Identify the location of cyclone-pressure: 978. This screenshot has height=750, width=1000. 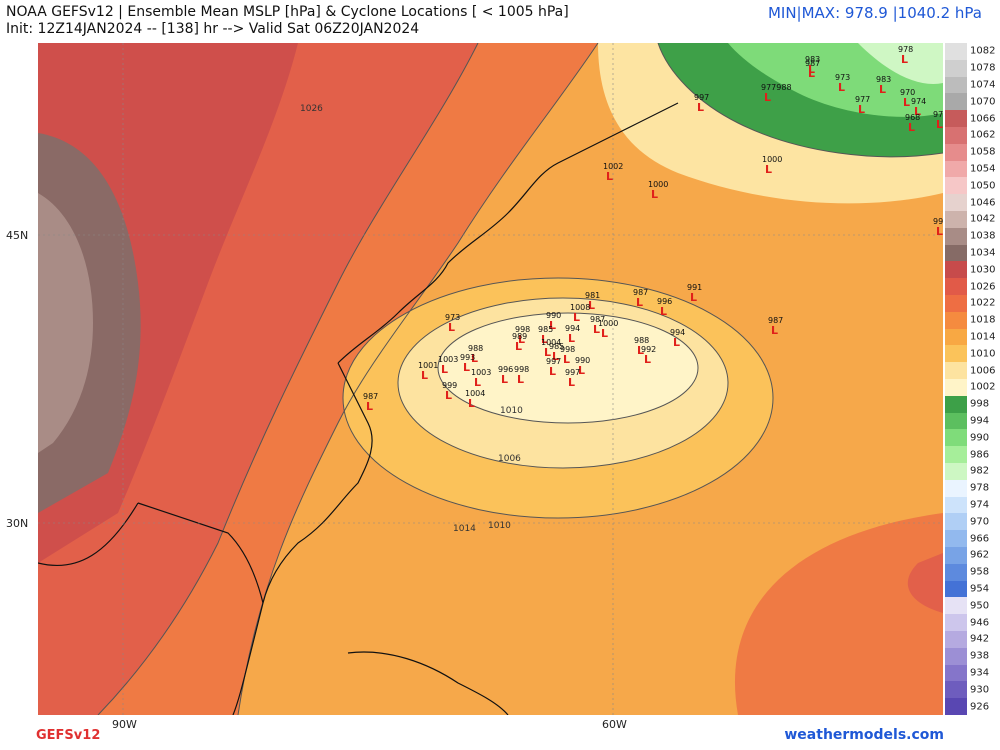
(905, 49).